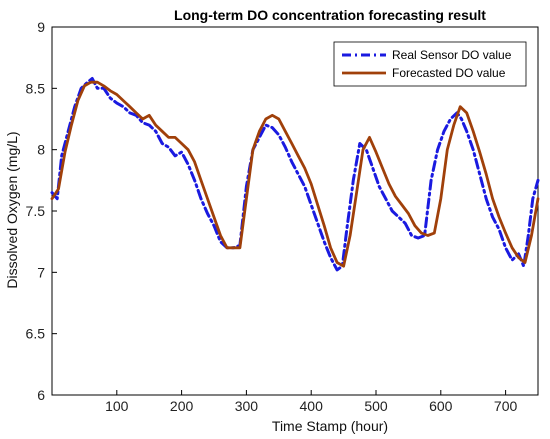 The height and width of the screenshot is (439, 550). Describe the element at coordinates (41, 272) in the screenshot. I see `y-tick-label: 7` at that location.